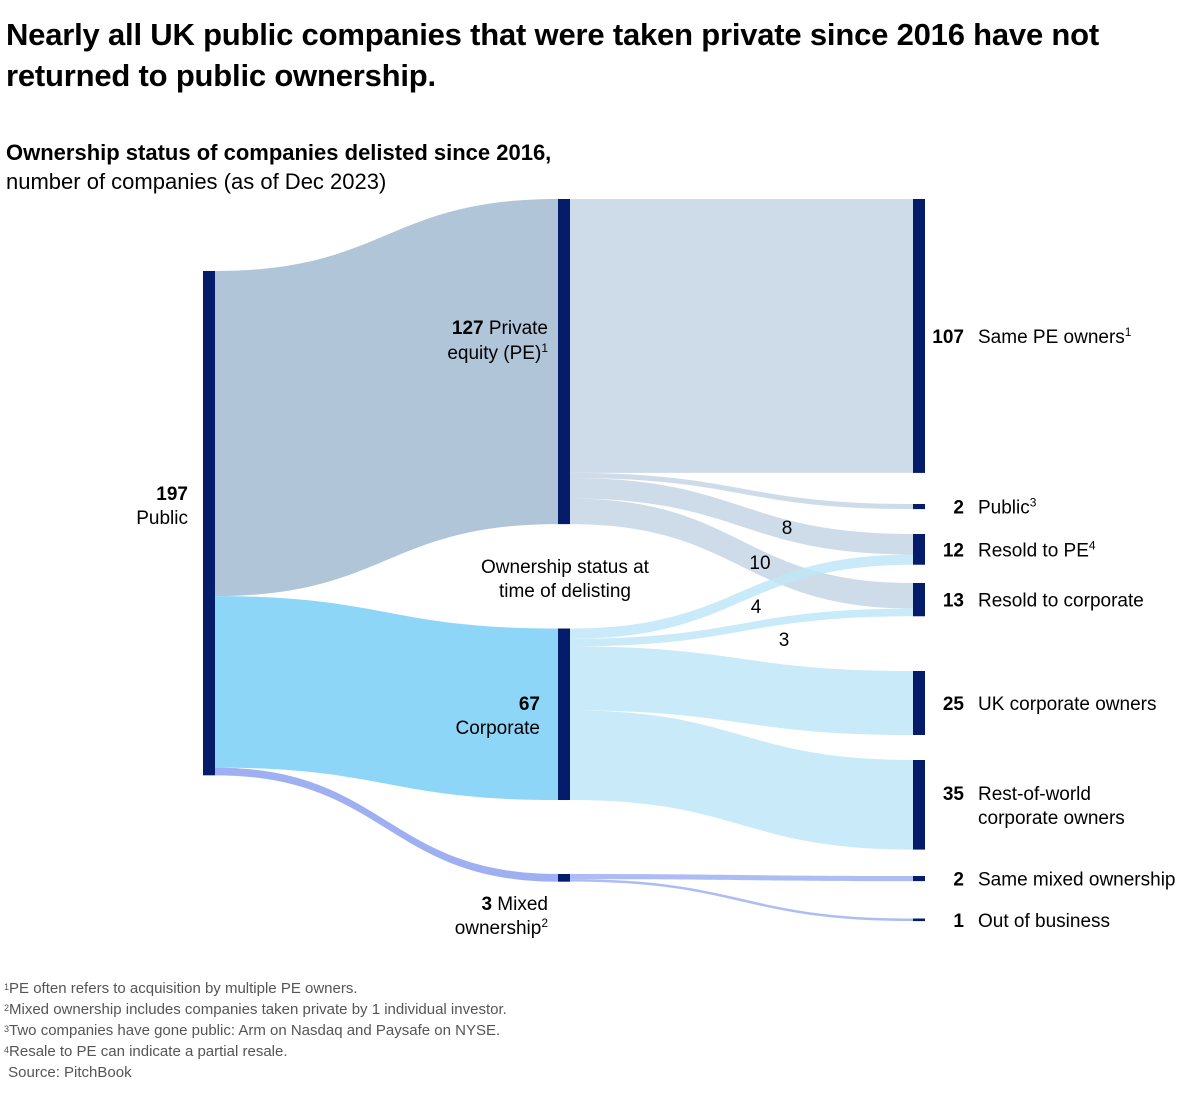  What do you see at coordinates (958, 508) in the screenshot?
I see `node-label-public_again-value: 2` at bounding box center [958, 508].